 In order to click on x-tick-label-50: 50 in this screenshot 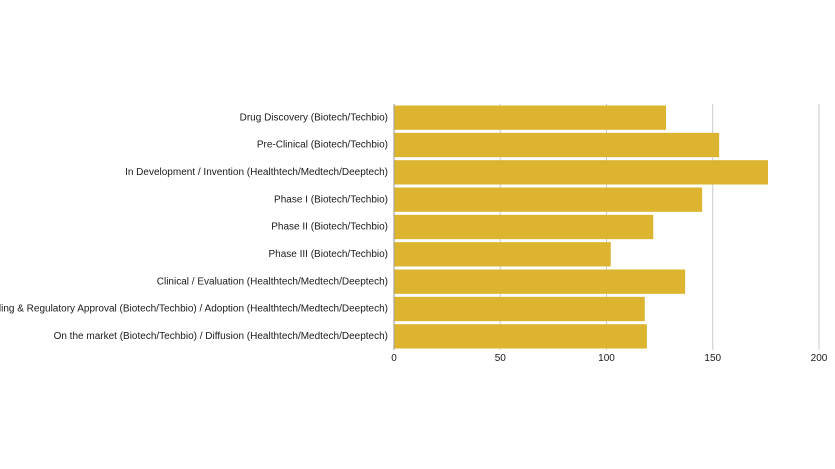, I will do `click(501, 358)`.